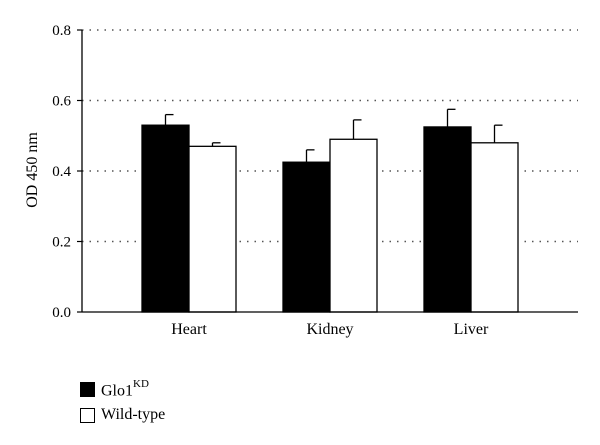 This screenshot has height=445, width=600. Describe the element at coordinates (61, 243) in the screenshot. I see `y-tick-label: 0.2` at that location.